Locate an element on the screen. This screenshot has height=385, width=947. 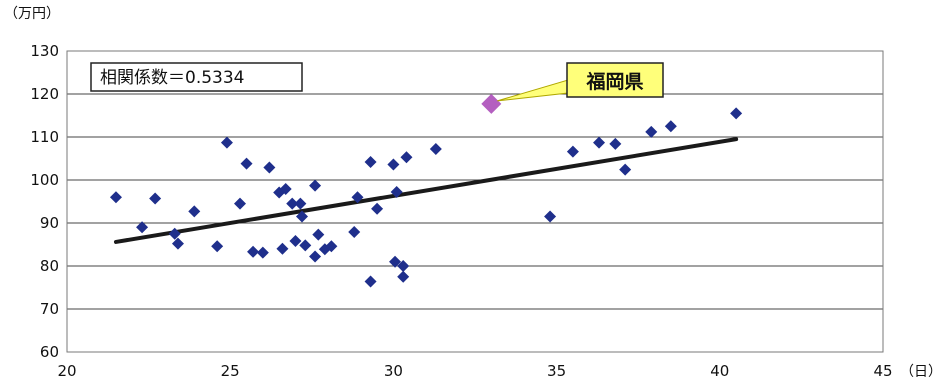
y-tick-label: 90 is located at coordinates (49, 223).